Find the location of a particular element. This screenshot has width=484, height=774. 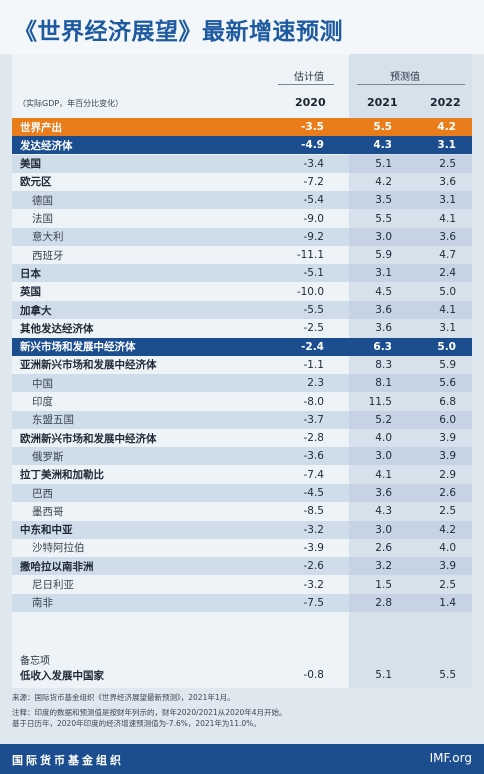

value-2022: 3.1 is located at coordinates (446, 145).